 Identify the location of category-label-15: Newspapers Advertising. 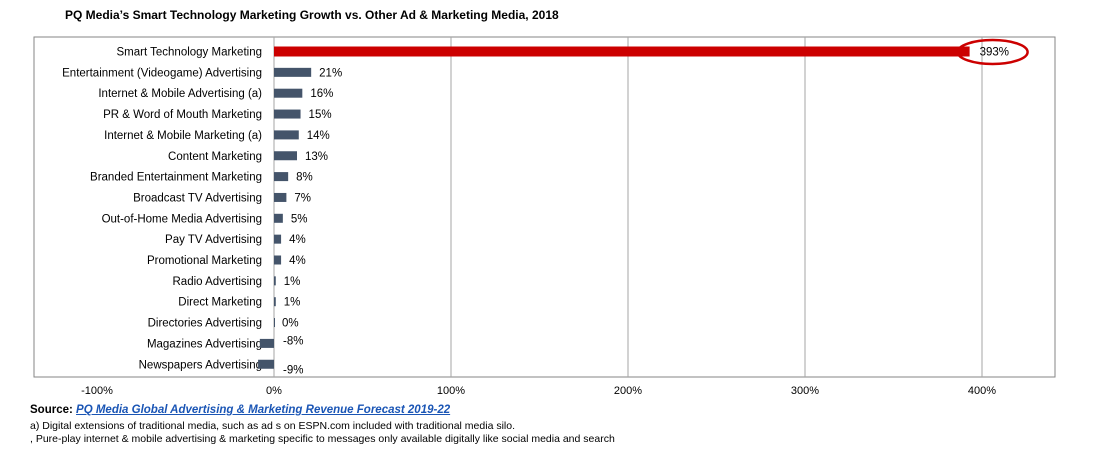
(200, 365).